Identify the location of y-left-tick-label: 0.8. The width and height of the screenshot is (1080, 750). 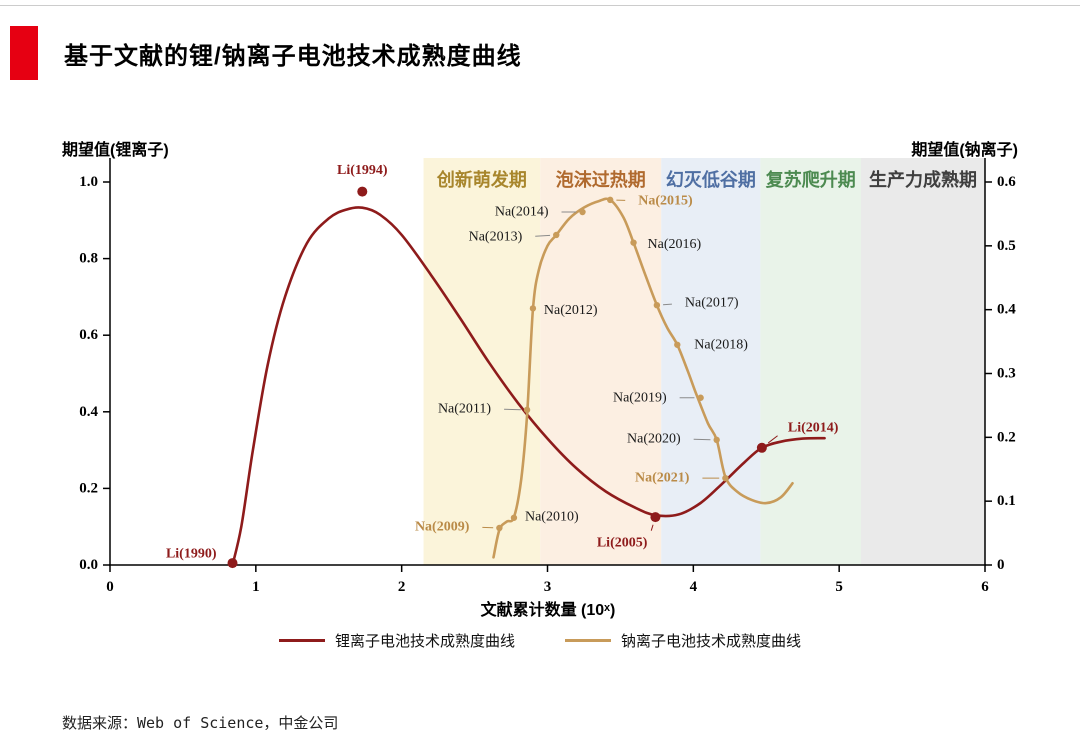
(88, 259).